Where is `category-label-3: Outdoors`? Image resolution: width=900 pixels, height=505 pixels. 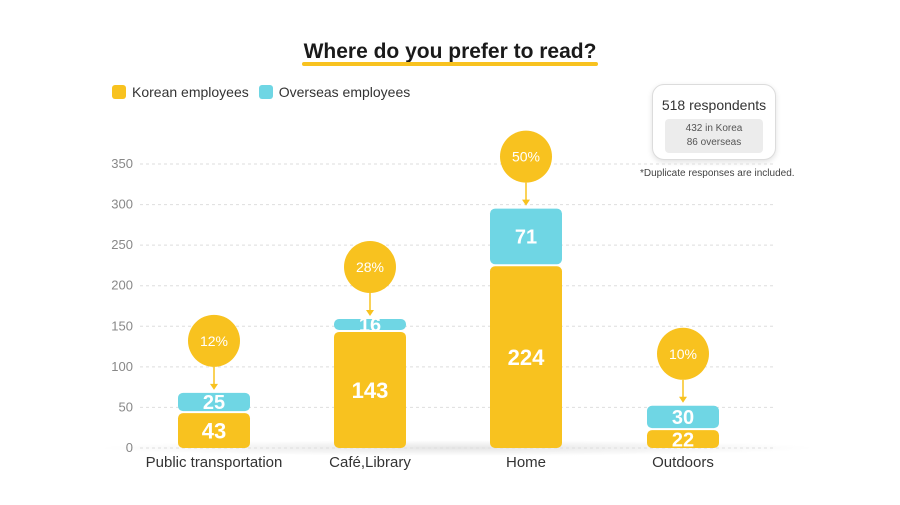
category-label-3: Outdoors is located at coordinates (683, 462).